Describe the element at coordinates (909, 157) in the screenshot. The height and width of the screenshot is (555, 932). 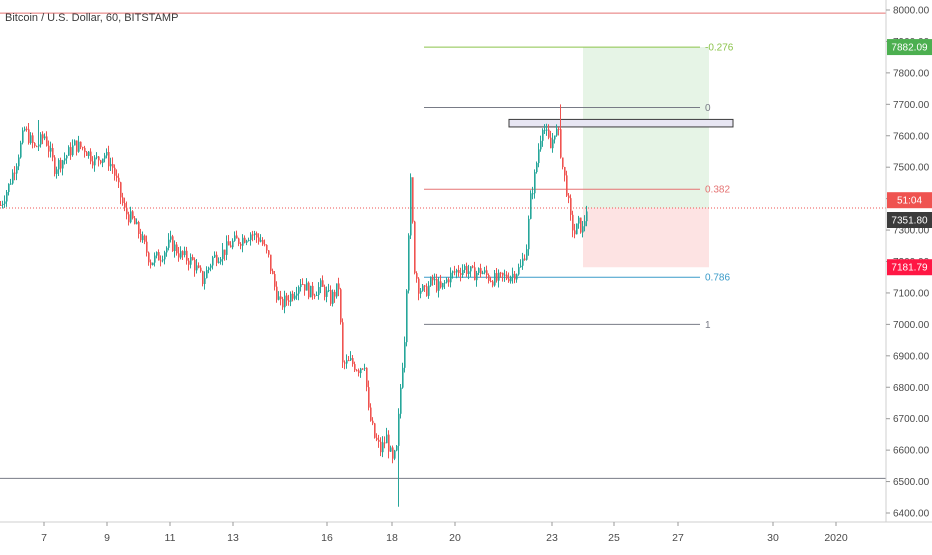
I see `price-badges: 7882.09 51:04 7351.80 7181.79` at that location.